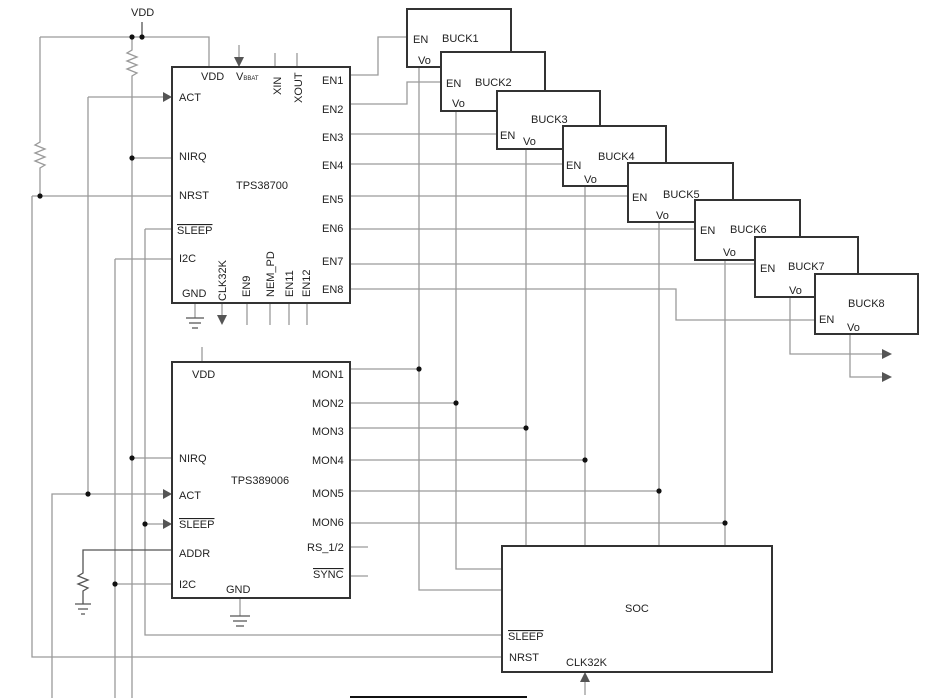  Describe the element at coordinates (194, 554) in the screenshot. I see `pin-addr: ADDR` at that location.